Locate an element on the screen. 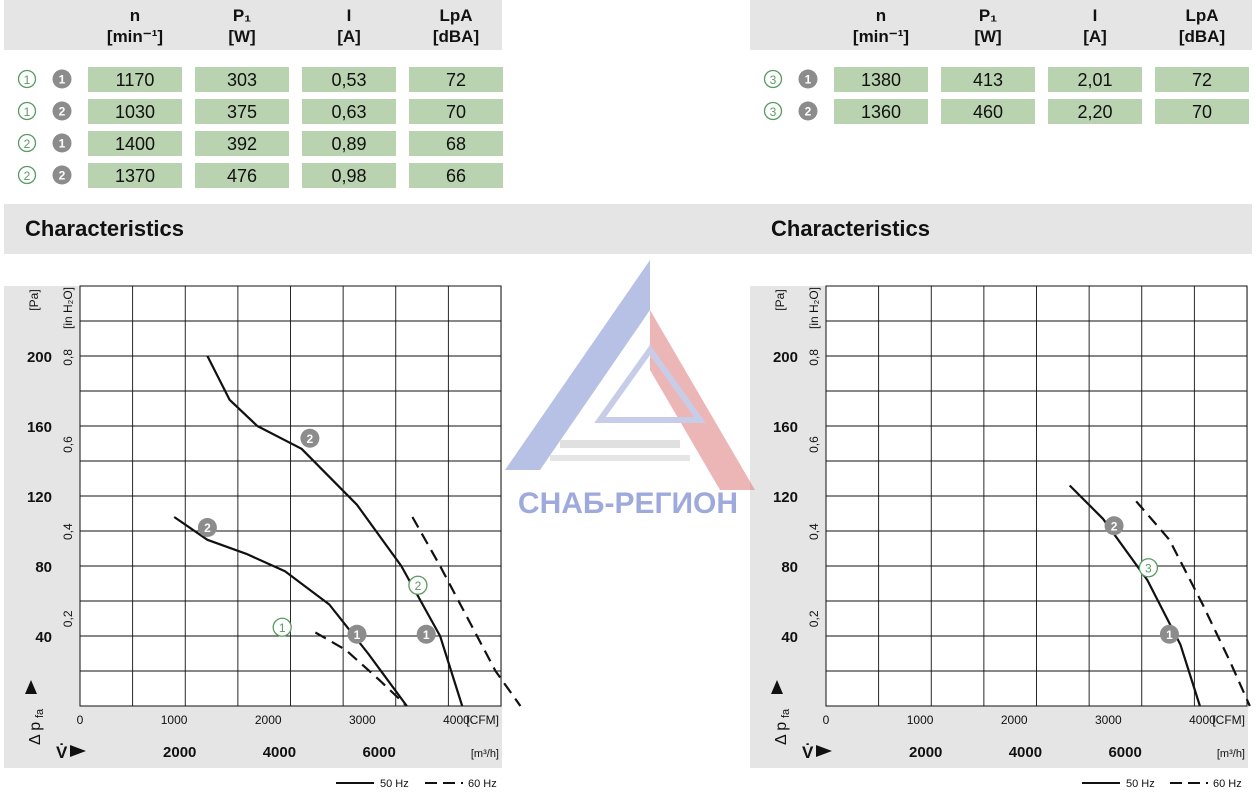 This screenshot has height=806, width=1256. m3h-tick-label: 4000 is located at coordinates (1025, 752).